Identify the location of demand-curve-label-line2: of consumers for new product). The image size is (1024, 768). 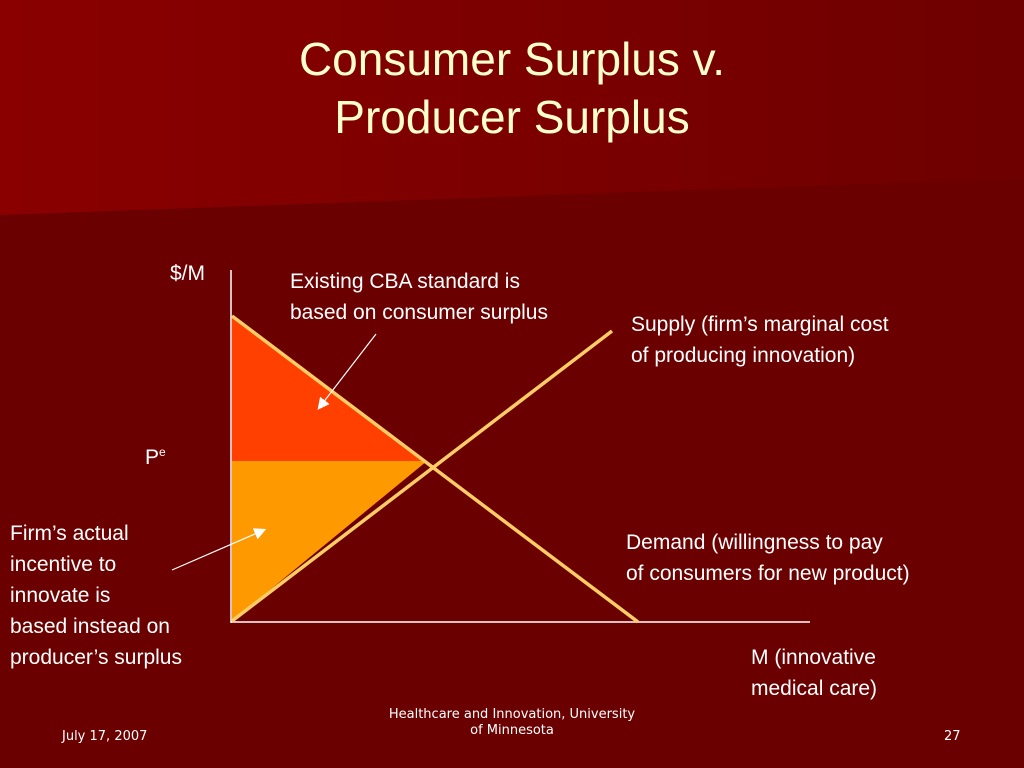
(768, 573).